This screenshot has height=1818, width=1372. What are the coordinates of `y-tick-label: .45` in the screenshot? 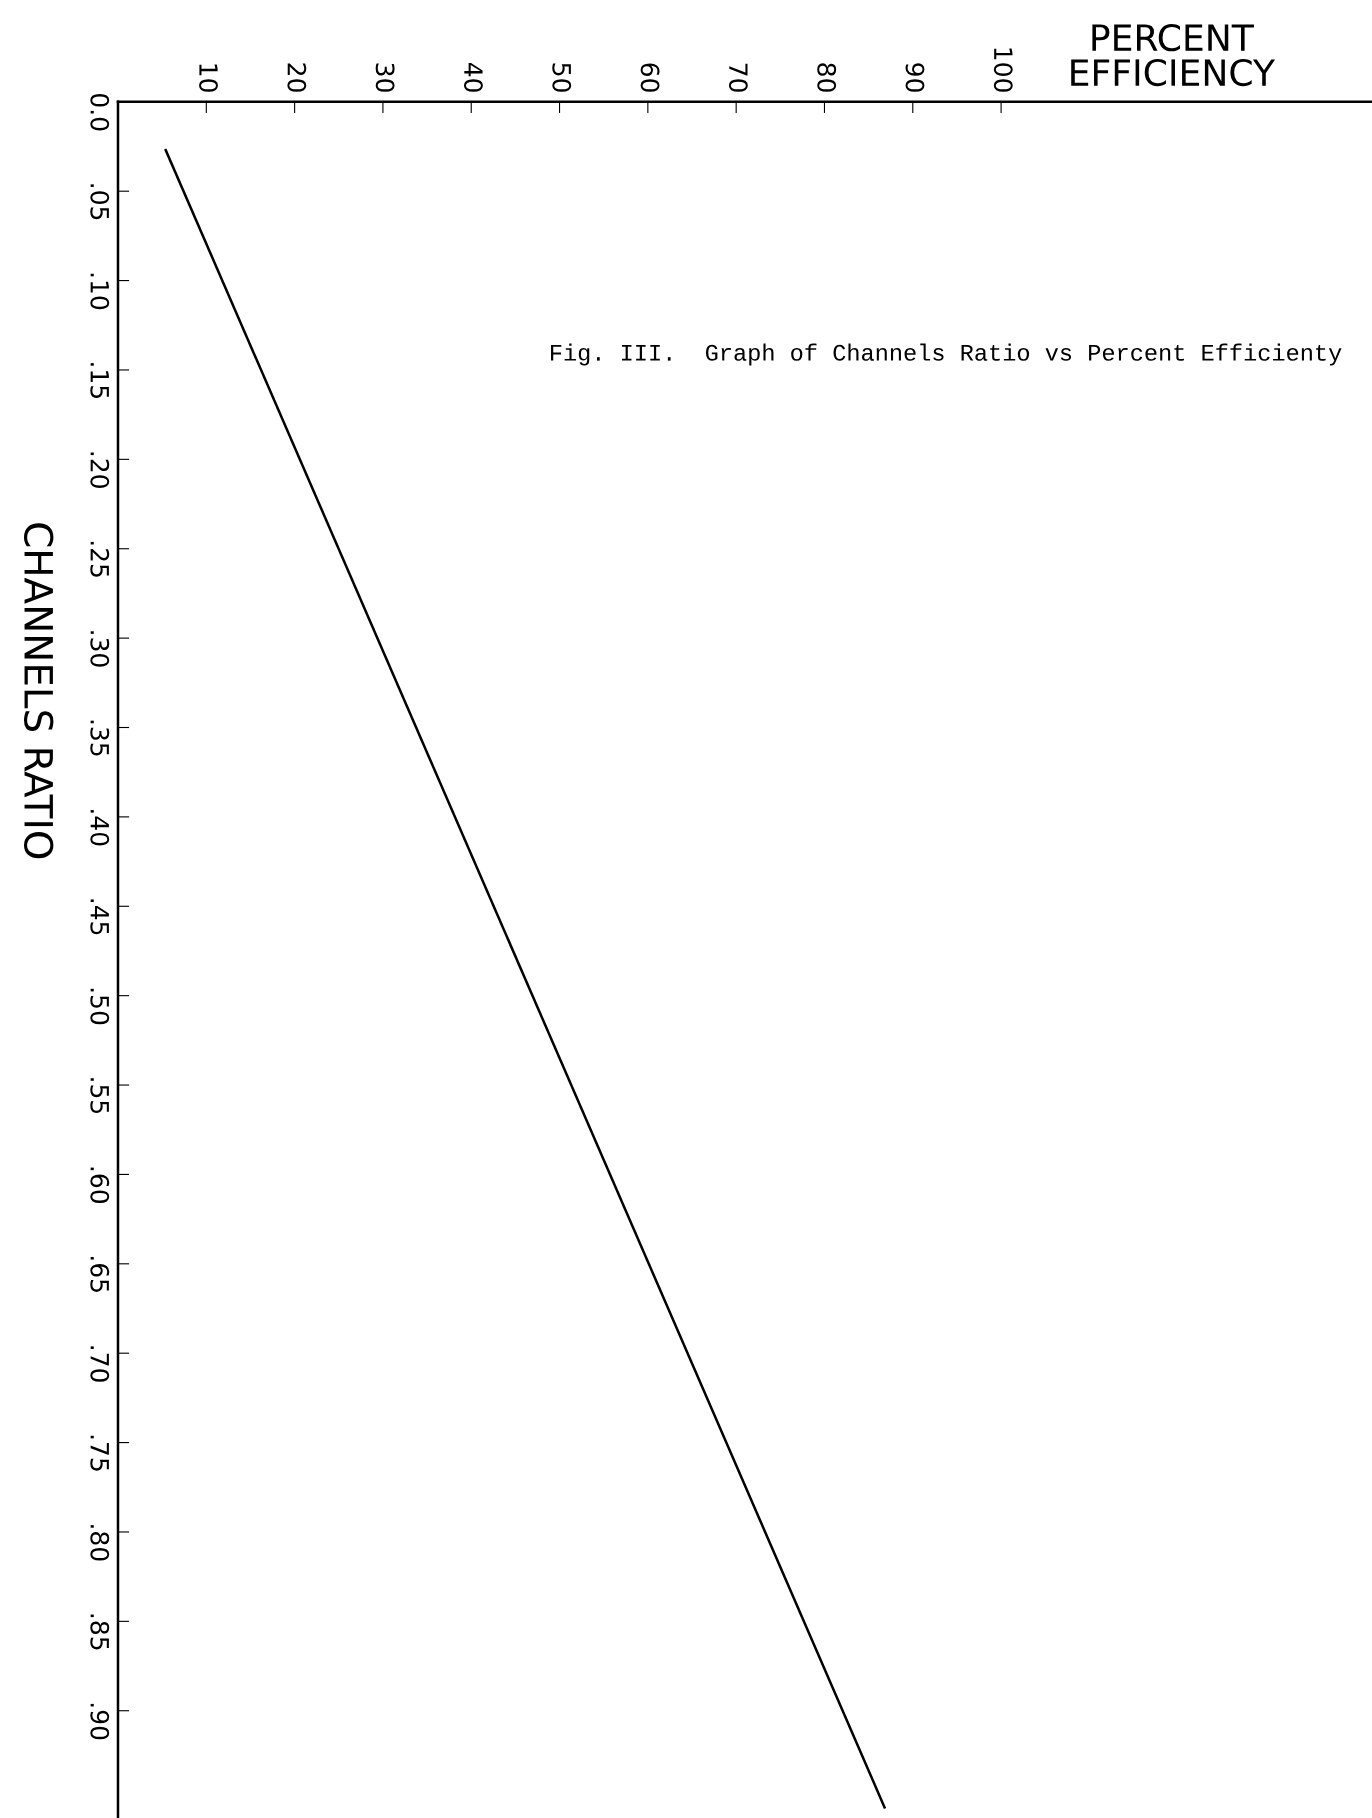 It's located at (99, 917).